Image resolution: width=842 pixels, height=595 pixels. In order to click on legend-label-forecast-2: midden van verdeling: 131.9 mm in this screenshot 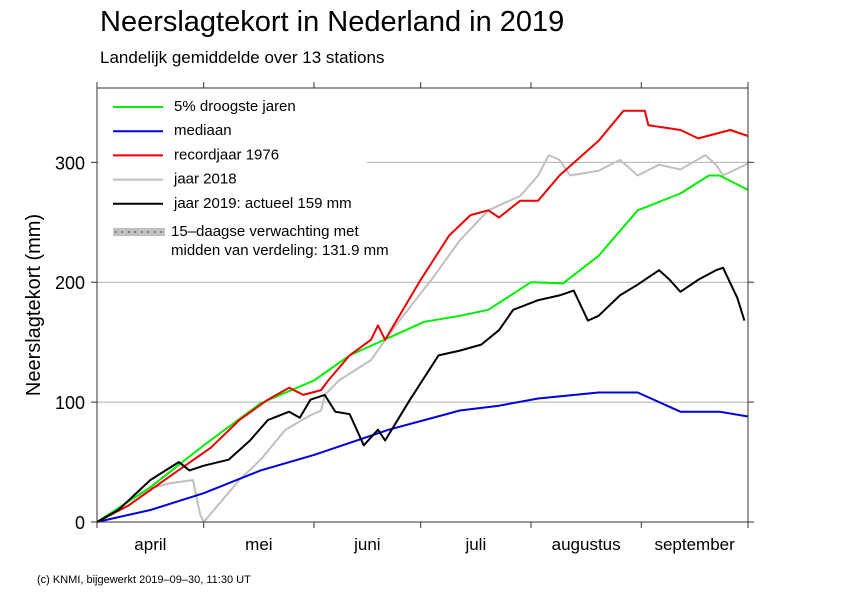, I will do `click(280, 250)`.